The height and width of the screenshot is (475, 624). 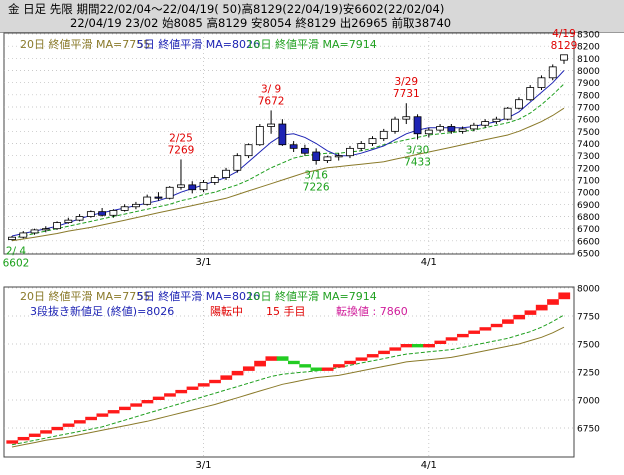 I want to click on annotation-price: 7226, so click(x=316, y=188).